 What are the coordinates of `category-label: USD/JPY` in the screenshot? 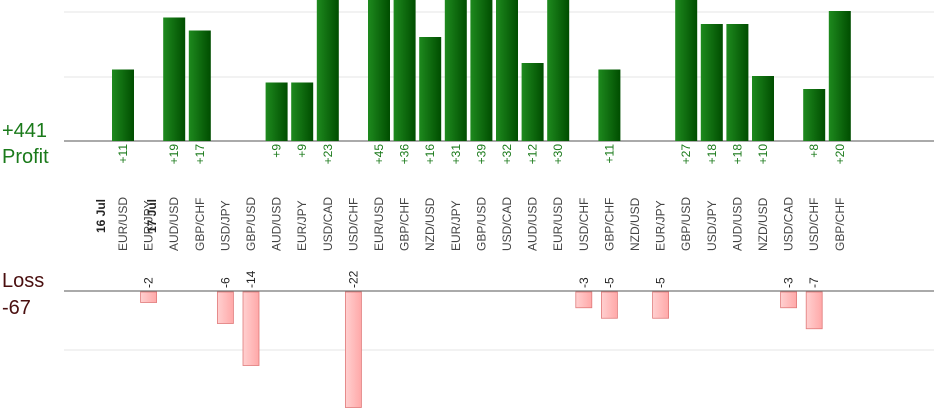 It's located at (712, 225).